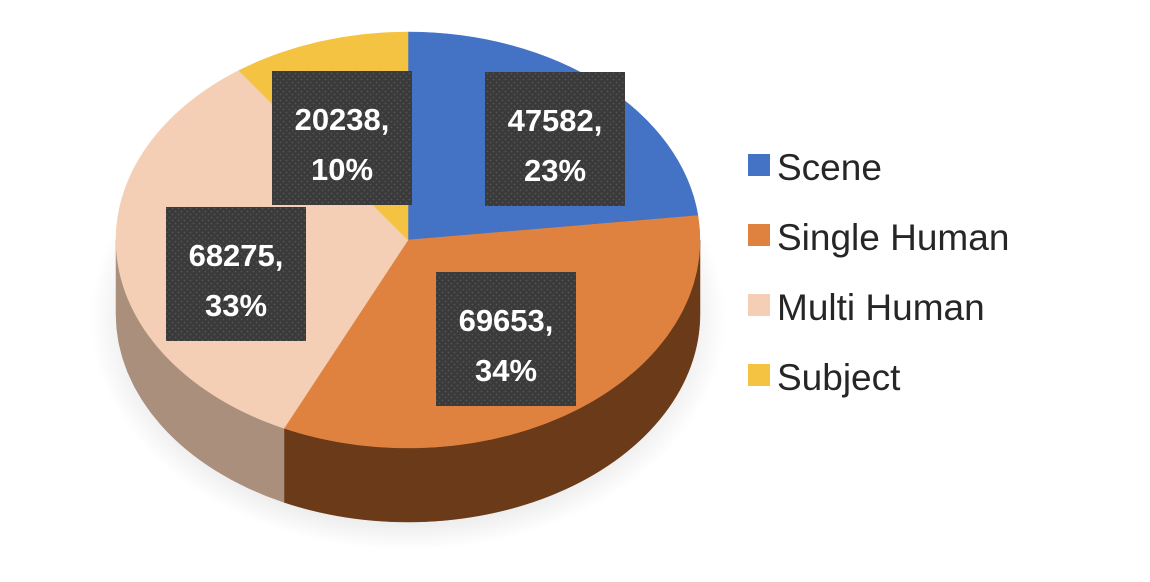 The width and height of the screenshot is (1150, 582). Describe the element at coordinates (506, 370) in the screenshot. I see `data-label-percent: 34%` at that location.